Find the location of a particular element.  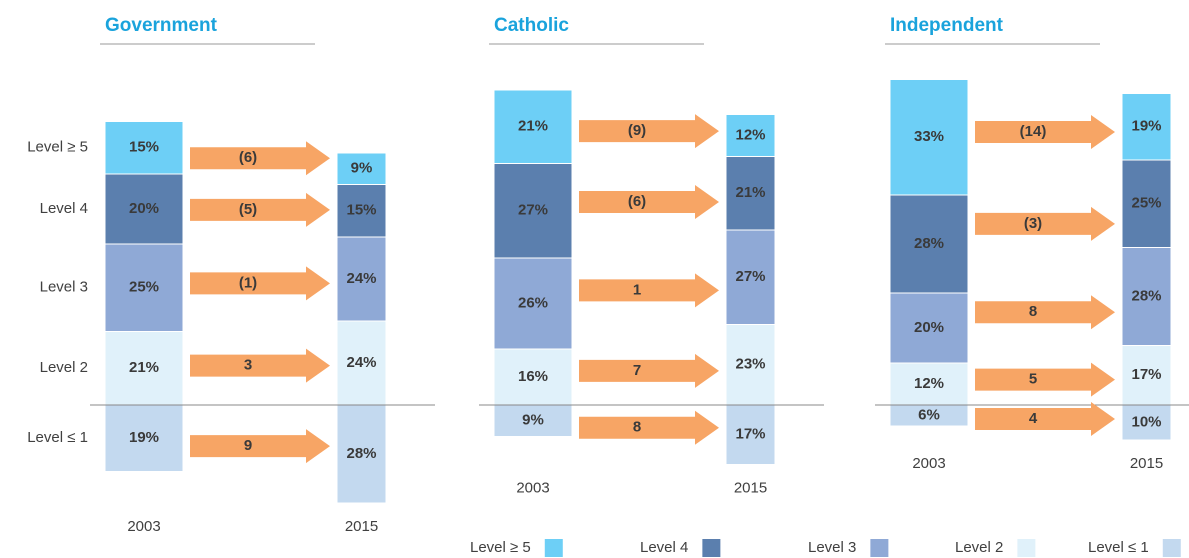

change-label: 3 is located at coordinates (248, 365).